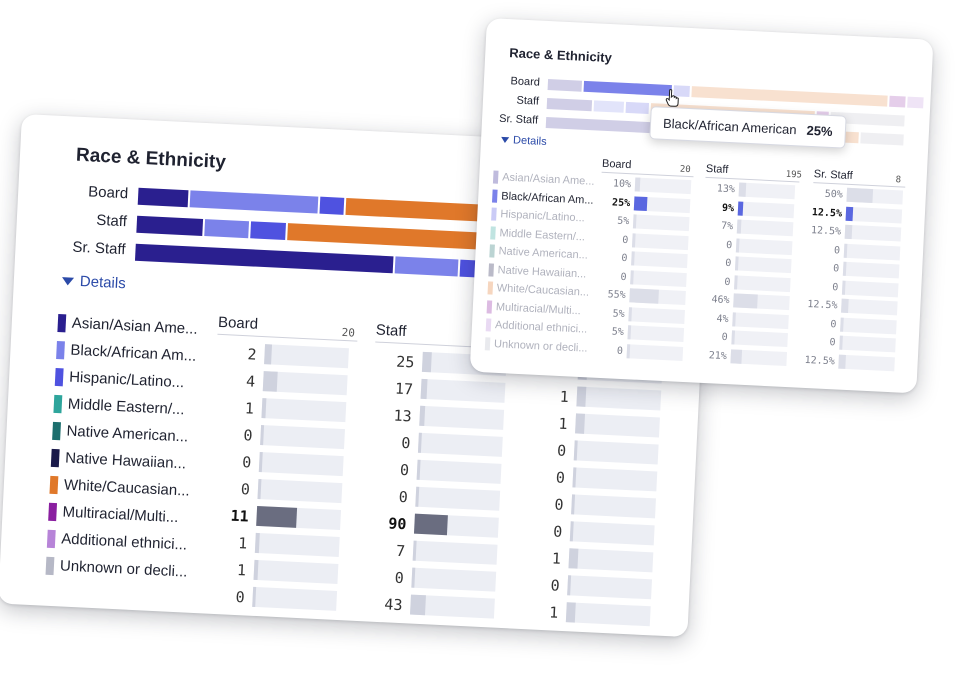  I want to click on column-header-sr-staff: Sr. Staff, so click(833, 175).